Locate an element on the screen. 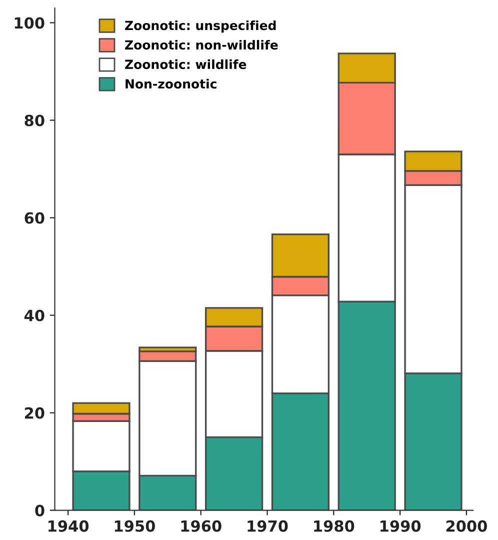 The height and width of the screenshot is (540, 498). x-tick-label: 2000 is located at coordinates (466, 526).